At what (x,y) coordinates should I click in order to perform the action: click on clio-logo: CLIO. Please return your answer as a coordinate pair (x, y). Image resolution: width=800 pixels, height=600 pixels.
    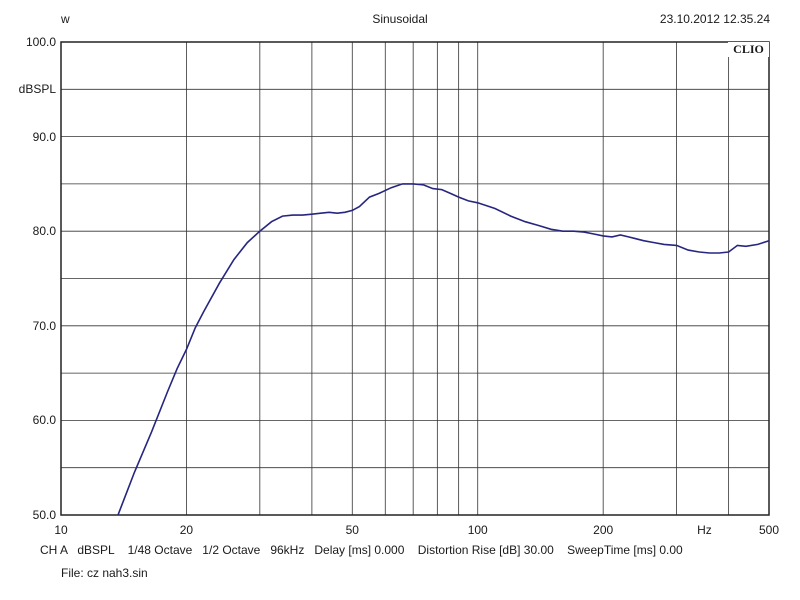
    Looking at the image, I should click on (748, 49).